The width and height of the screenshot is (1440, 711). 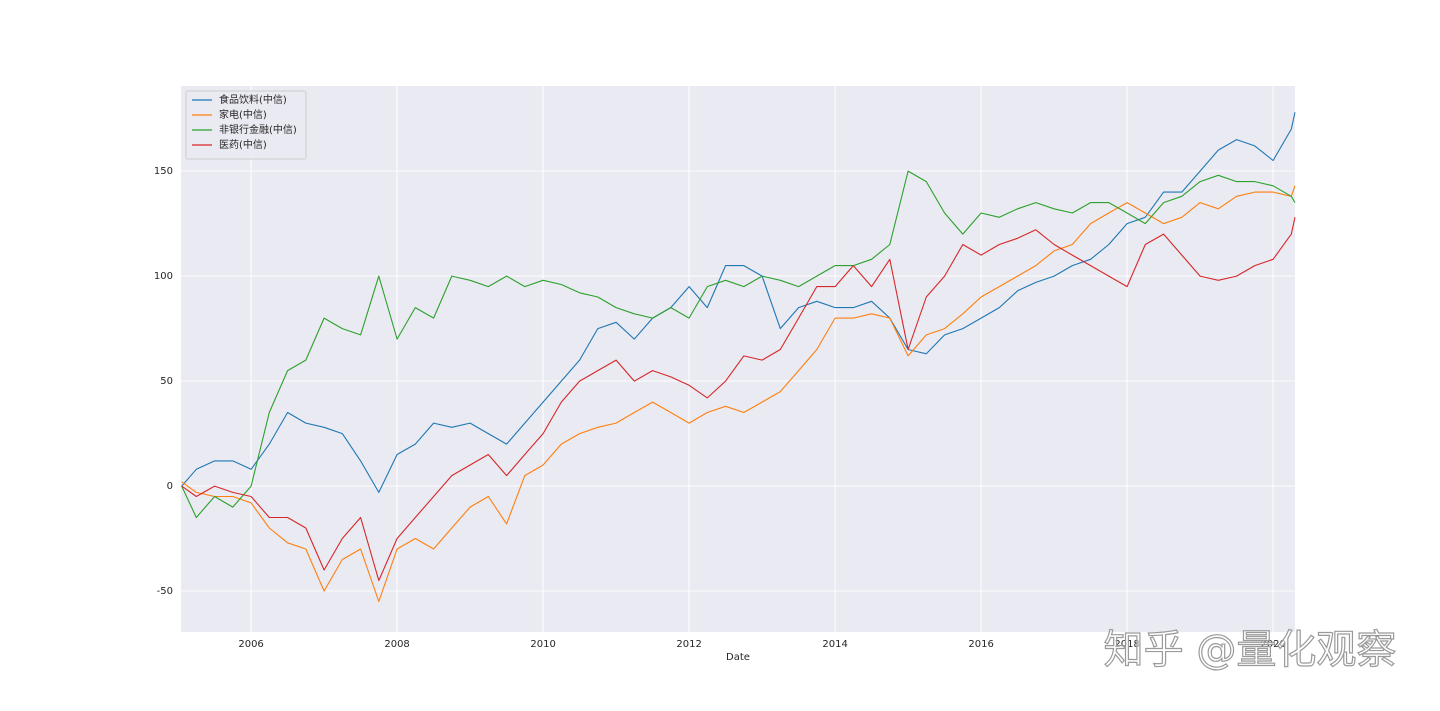 I want to click on x-tick-label: 2018, so click(x=1126, y=644).